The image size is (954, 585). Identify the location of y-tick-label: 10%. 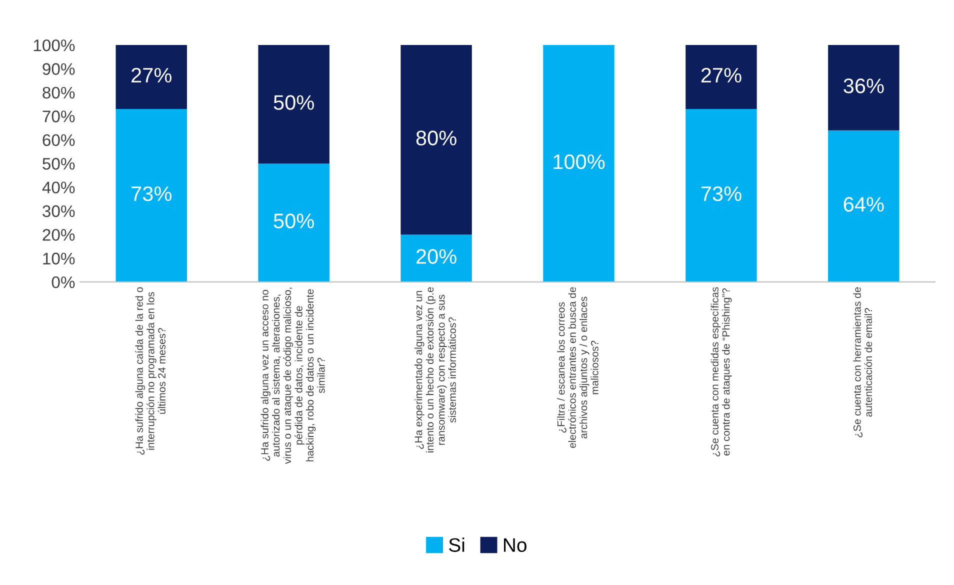
(59, 258).